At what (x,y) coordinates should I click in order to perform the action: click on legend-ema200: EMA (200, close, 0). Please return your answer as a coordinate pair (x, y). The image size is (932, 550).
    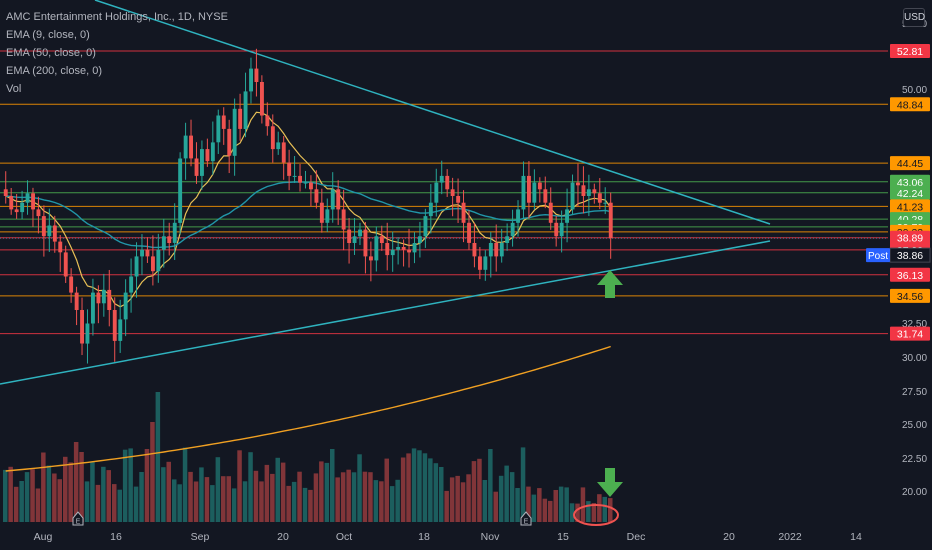
    Looking at the image, I should click on (54, 71).